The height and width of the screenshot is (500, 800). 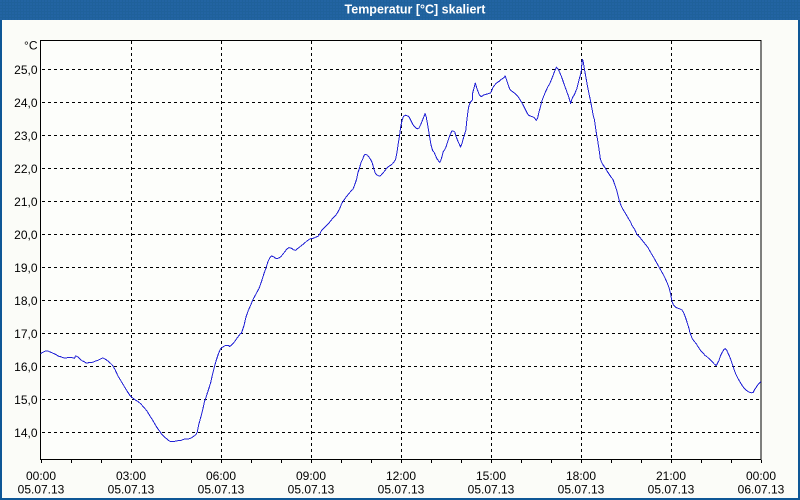 I want to click on svg-text: 09:00, so click(x=311, y=476).